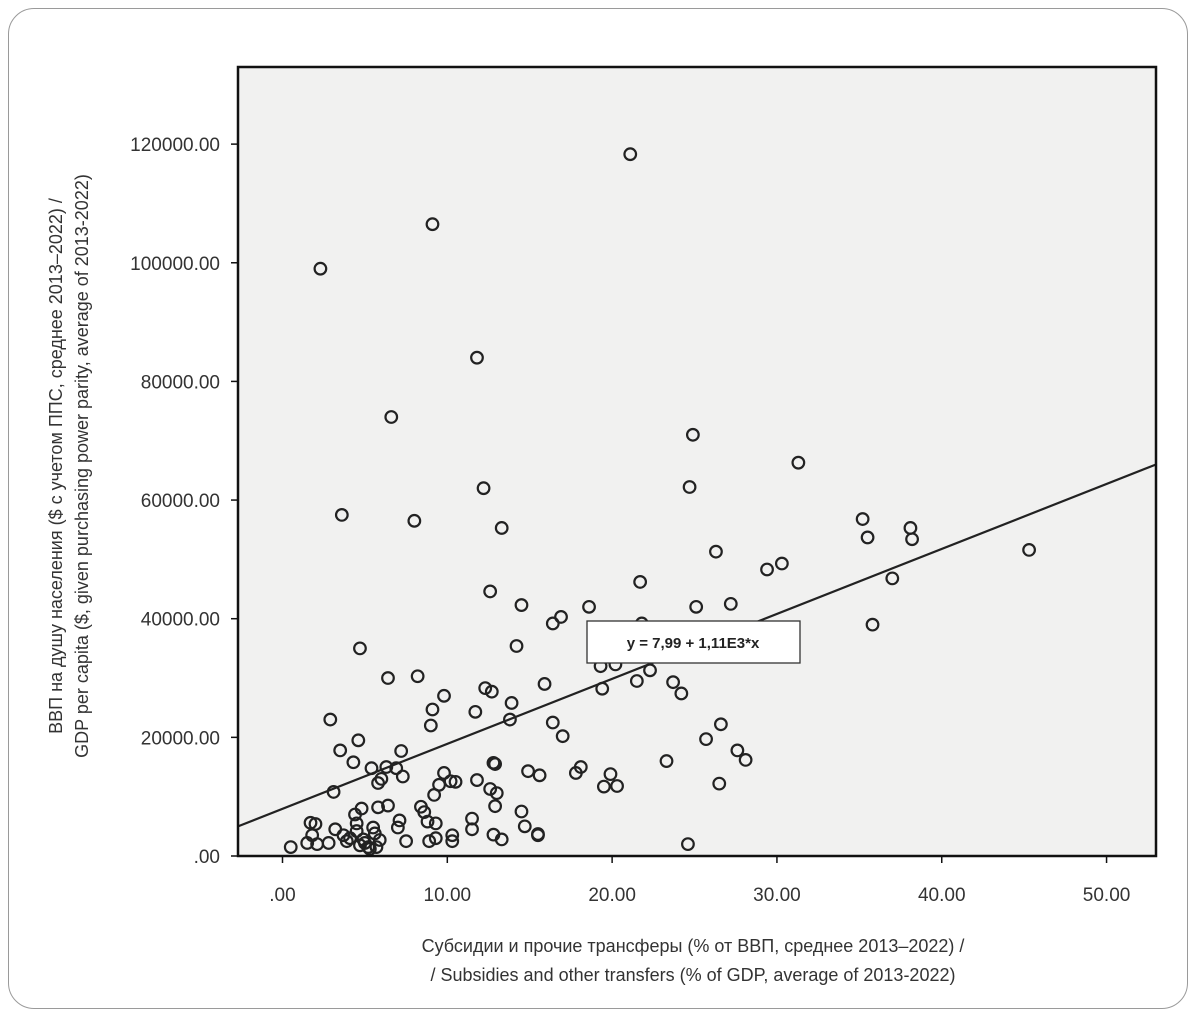  I want to click on regression-equation: y = 7,99 + 1,11E3*x, so click(693, 643).